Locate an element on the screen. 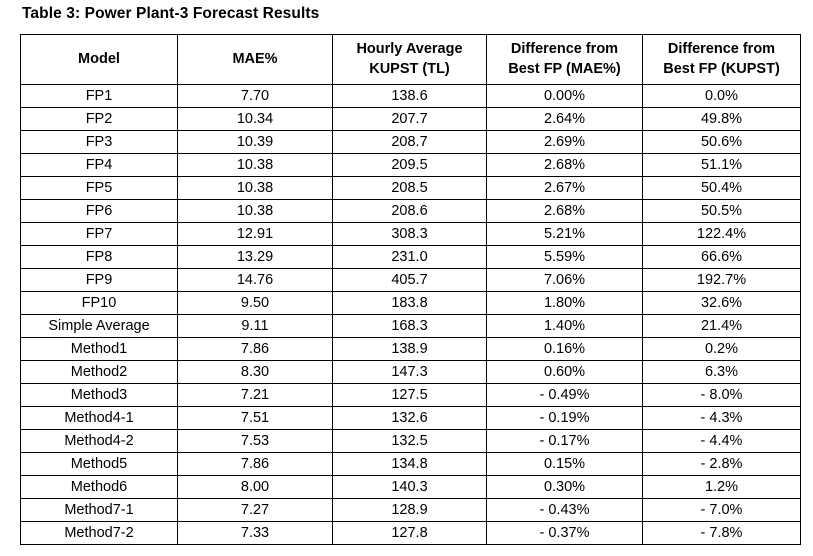 Image resolution: width=813 pixels, height=556 pixels. cell-diff-kupst: 51.1% is located at coordinates (721, 165).